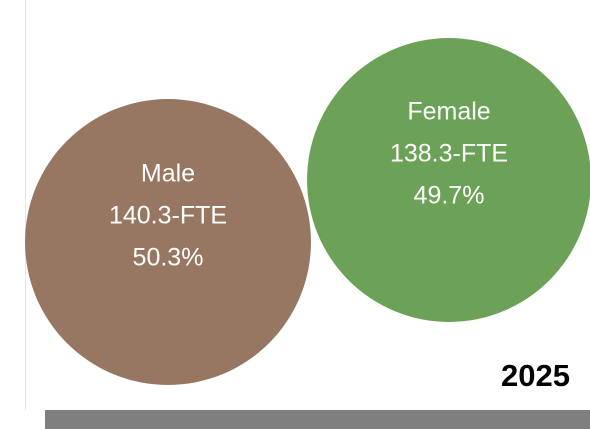 This screenshot has width=590, height=429. What do you see at coordinates (535, 375) in the screenshot?
I see `year-label: 2025` at bounding box center [535, 375].